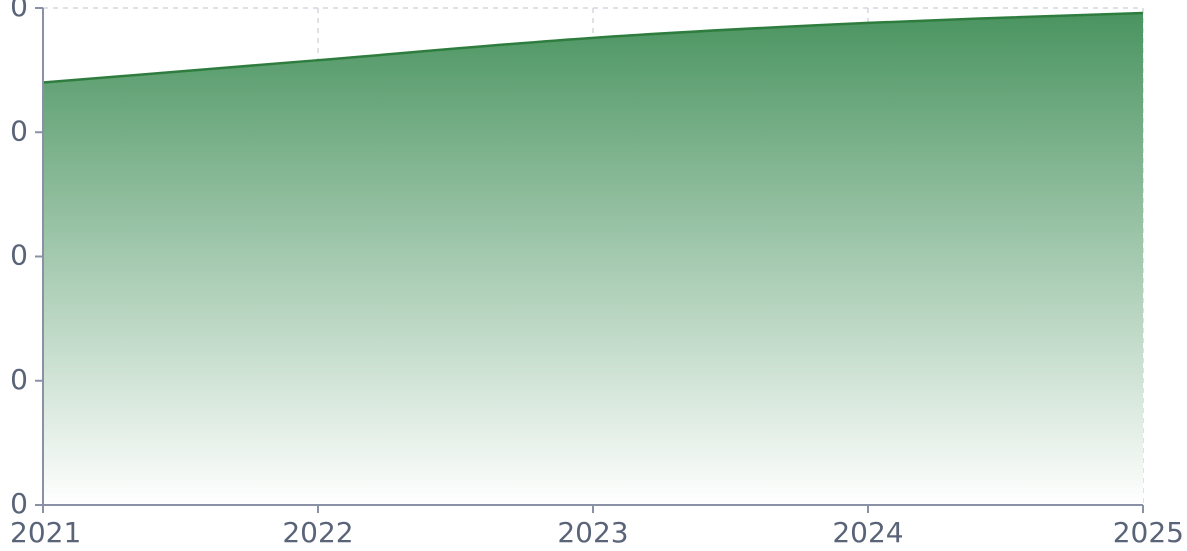 The width and height of the screenshot is (1187, 551). What do you see at coordinates (867, 532) in the screenshot?
I see `x-tick-label: 2024` at bounding box center [867, 532].